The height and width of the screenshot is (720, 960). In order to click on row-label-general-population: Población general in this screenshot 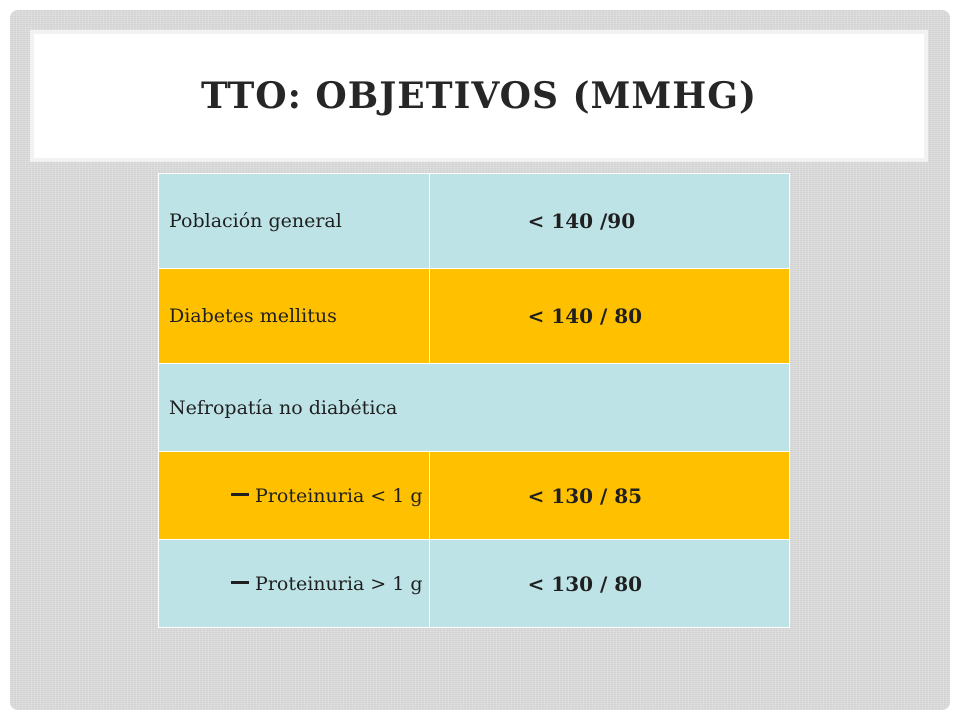, I will do `click(294, 221)`.